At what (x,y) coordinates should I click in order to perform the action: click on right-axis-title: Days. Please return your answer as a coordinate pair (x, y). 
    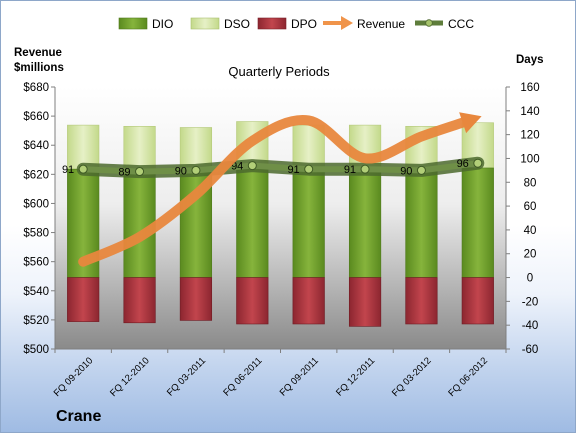
    Looking at the image, I should click on (530, 60).